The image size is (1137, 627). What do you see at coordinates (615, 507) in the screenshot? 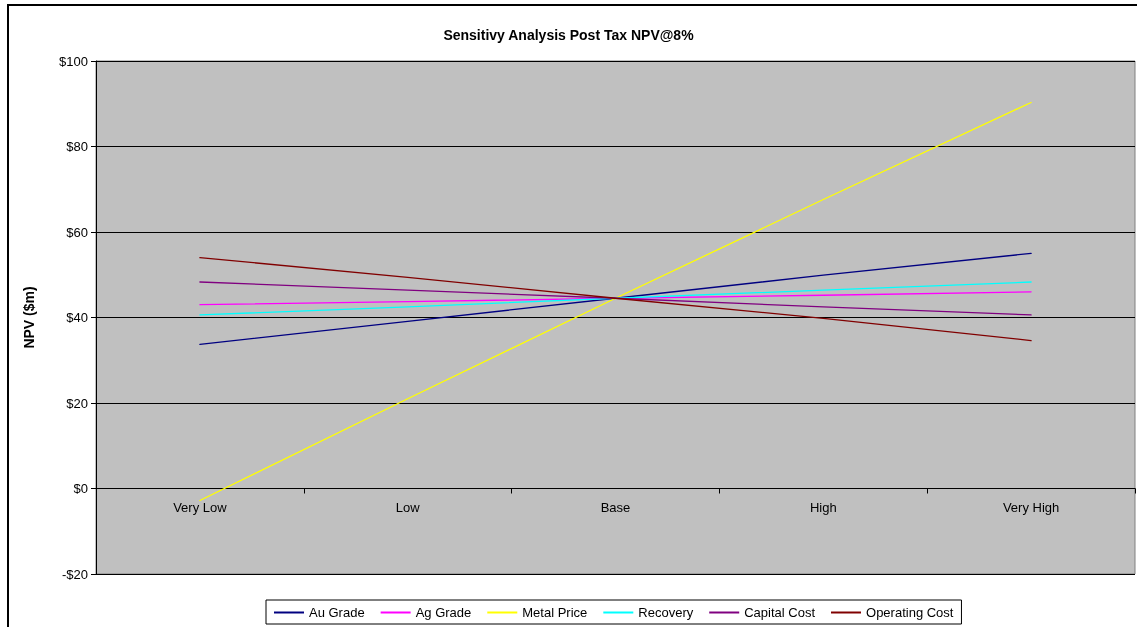
I see `x-tick-label: Base` at bounding box center [615, 507].